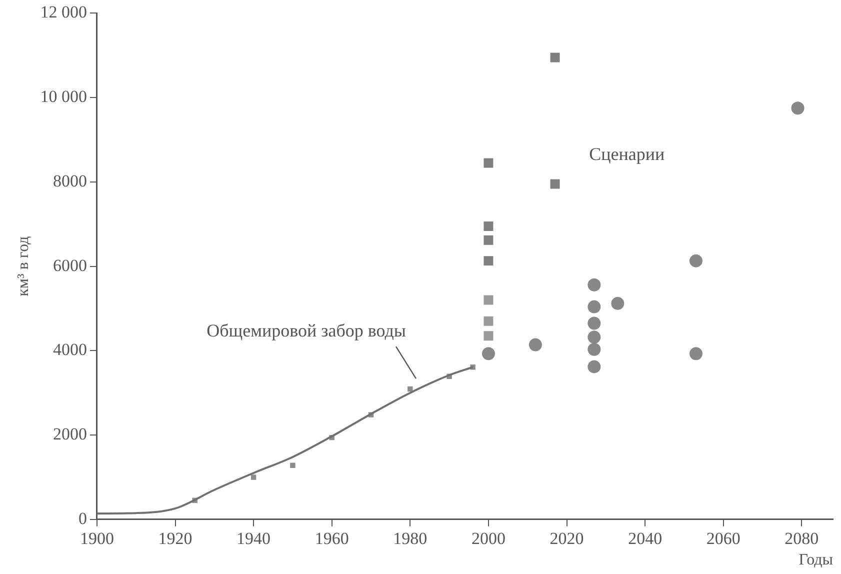  I want to click on x-tick-label: 2060, so click(723, 538).